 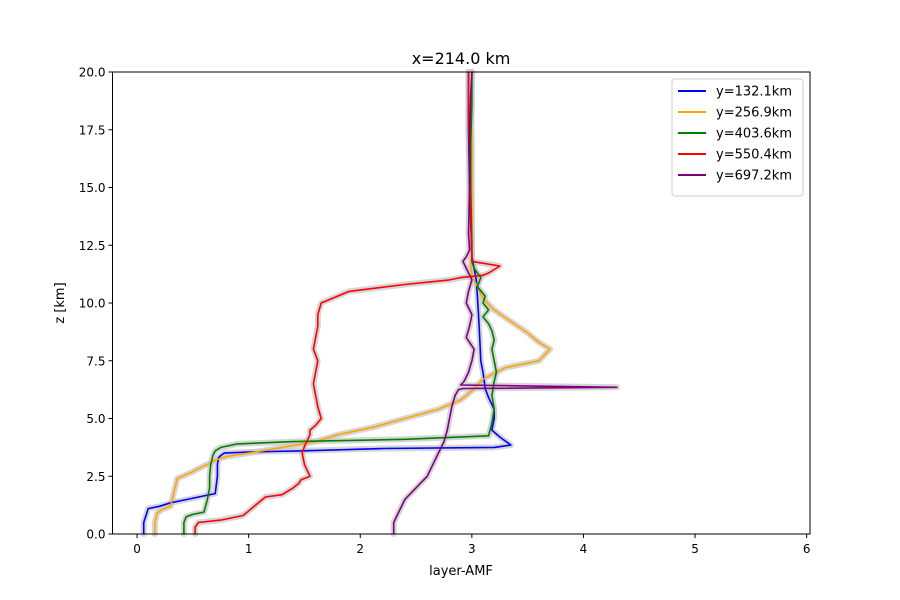 I want to click on legend-label-2: y=256.9km, so click(x=754, y=113).